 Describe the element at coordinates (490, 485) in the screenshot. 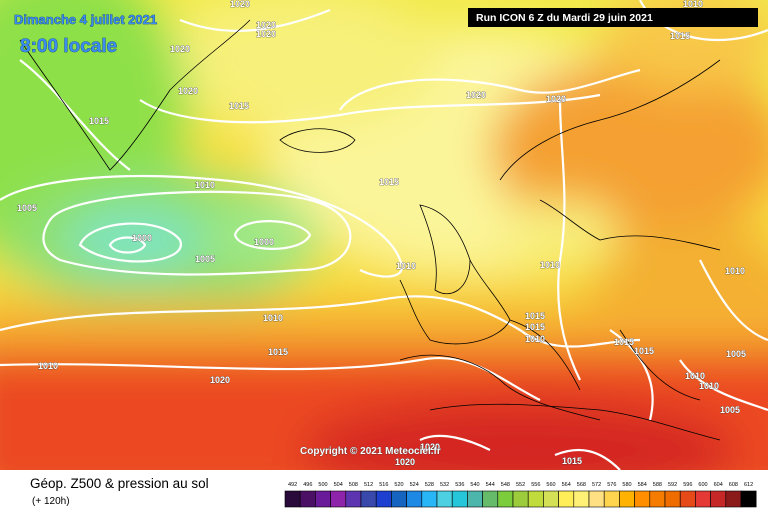

I see `scale-label: 544` at that location.